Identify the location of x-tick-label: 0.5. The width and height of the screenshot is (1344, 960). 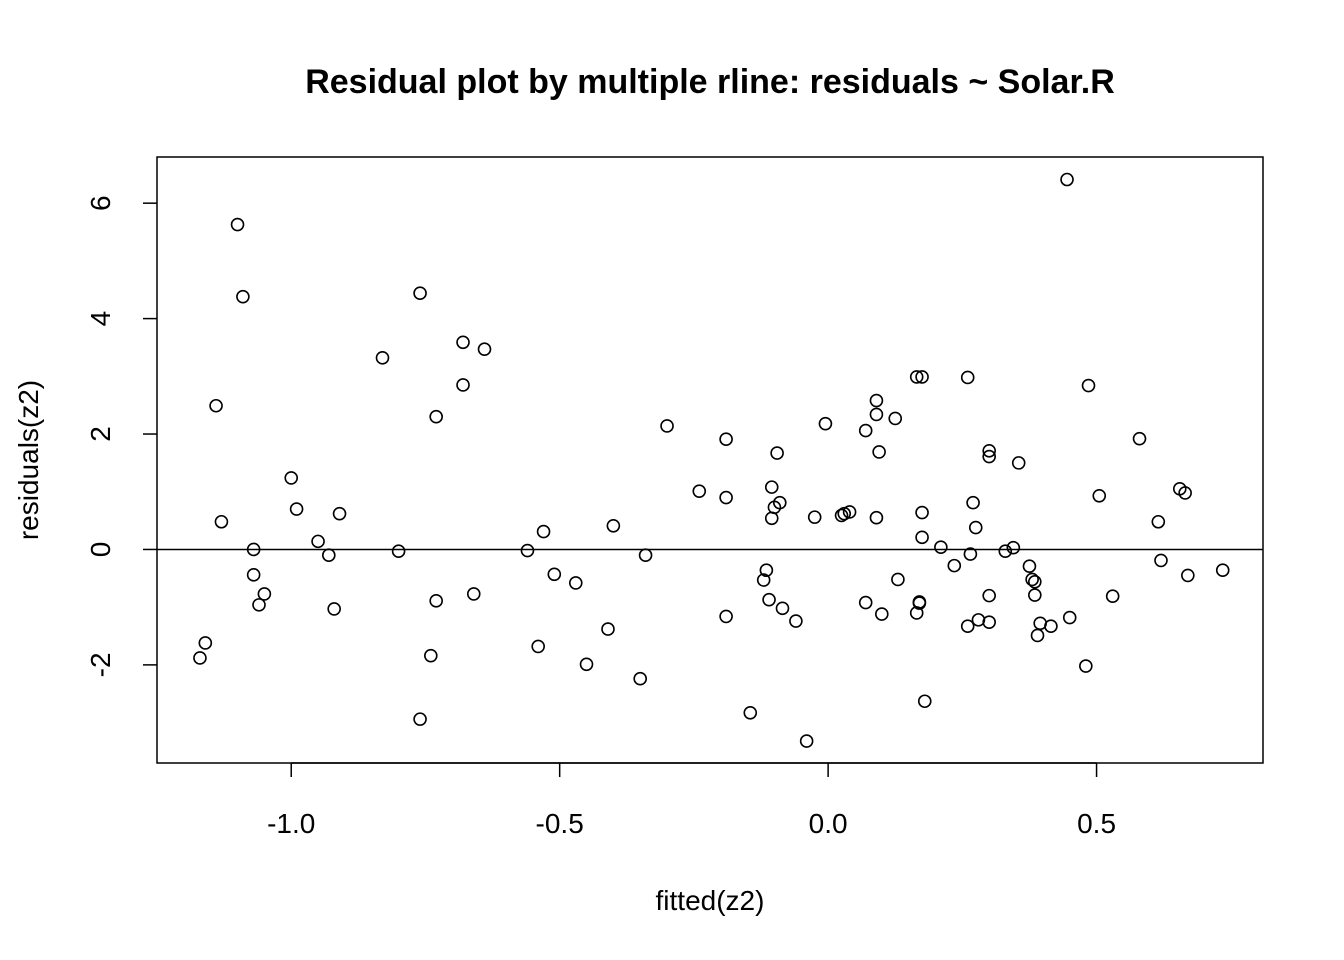
(1096, 823).